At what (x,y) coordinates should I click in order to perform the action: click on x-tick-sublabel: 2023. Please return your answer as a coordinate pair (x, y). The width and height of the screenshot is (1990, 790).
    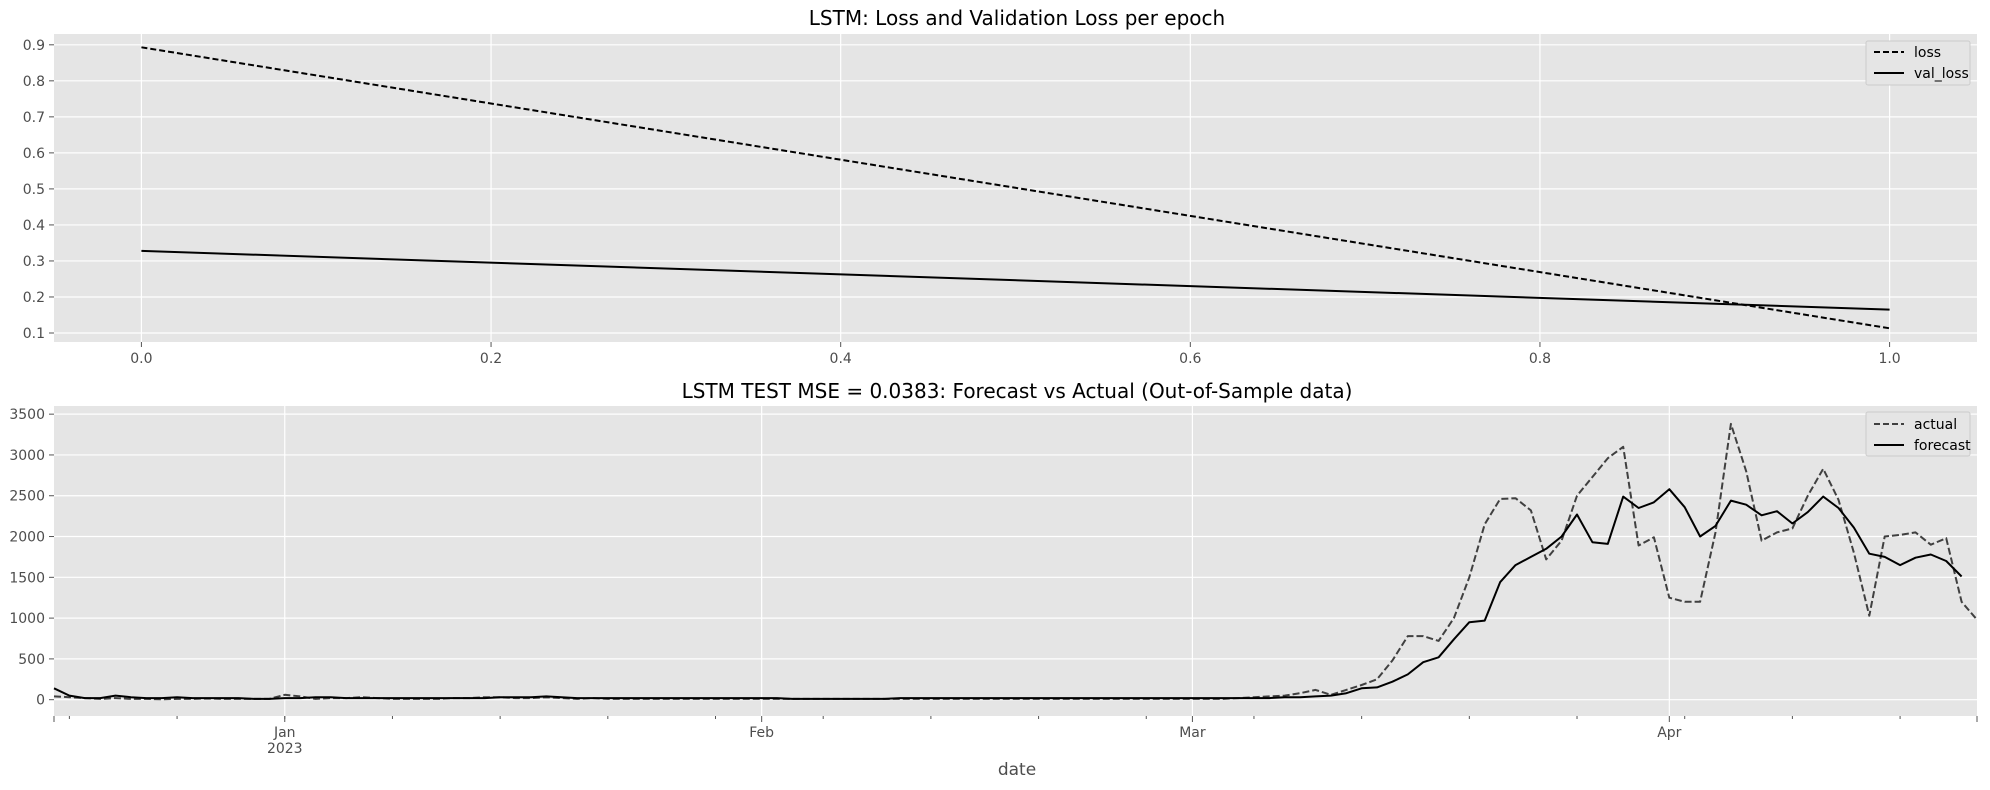
    Looking at the image, I should click on (285, 749).